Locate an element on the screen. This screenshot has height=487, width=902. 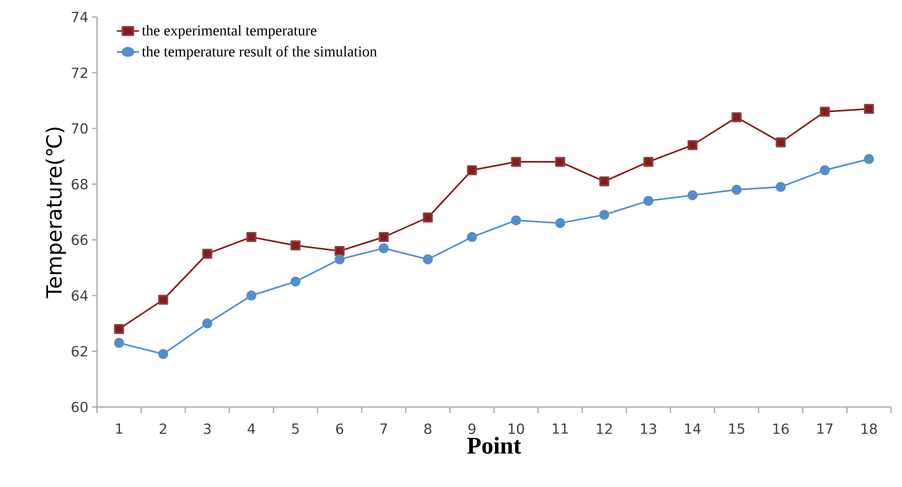
x-axis-title: Point is located at coordinates (494, 445).